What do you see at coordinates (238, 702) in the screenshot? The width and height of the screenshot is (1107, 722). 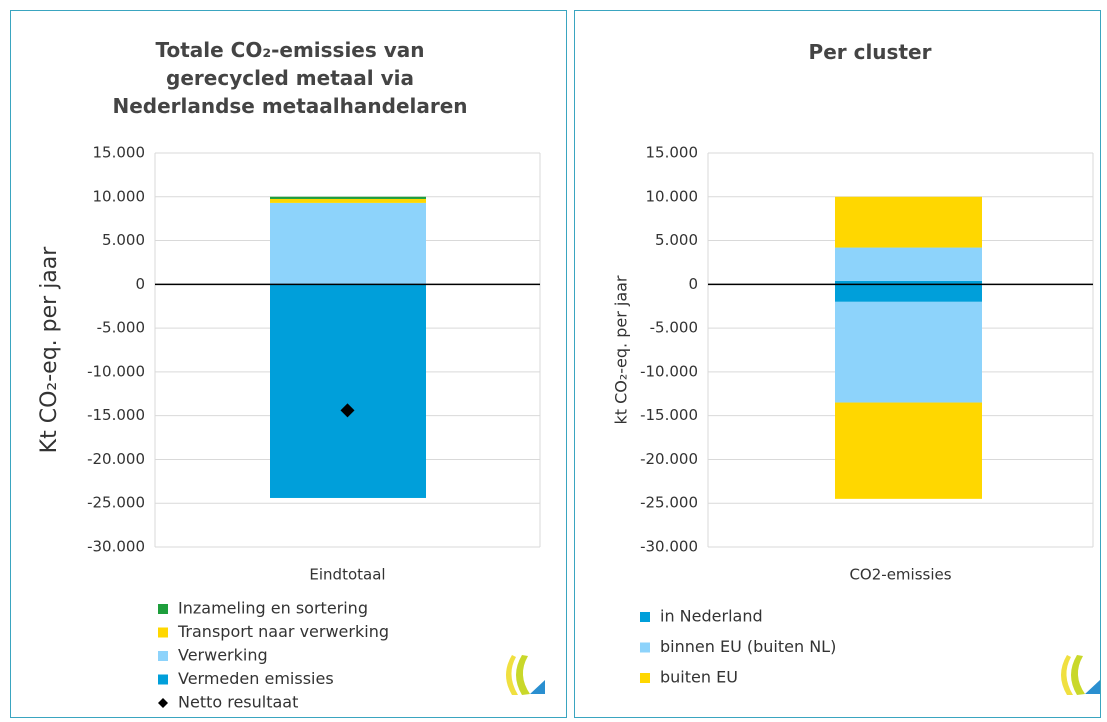 I see `legend-label: Netto resultaat` at bounding box center [238, 702].